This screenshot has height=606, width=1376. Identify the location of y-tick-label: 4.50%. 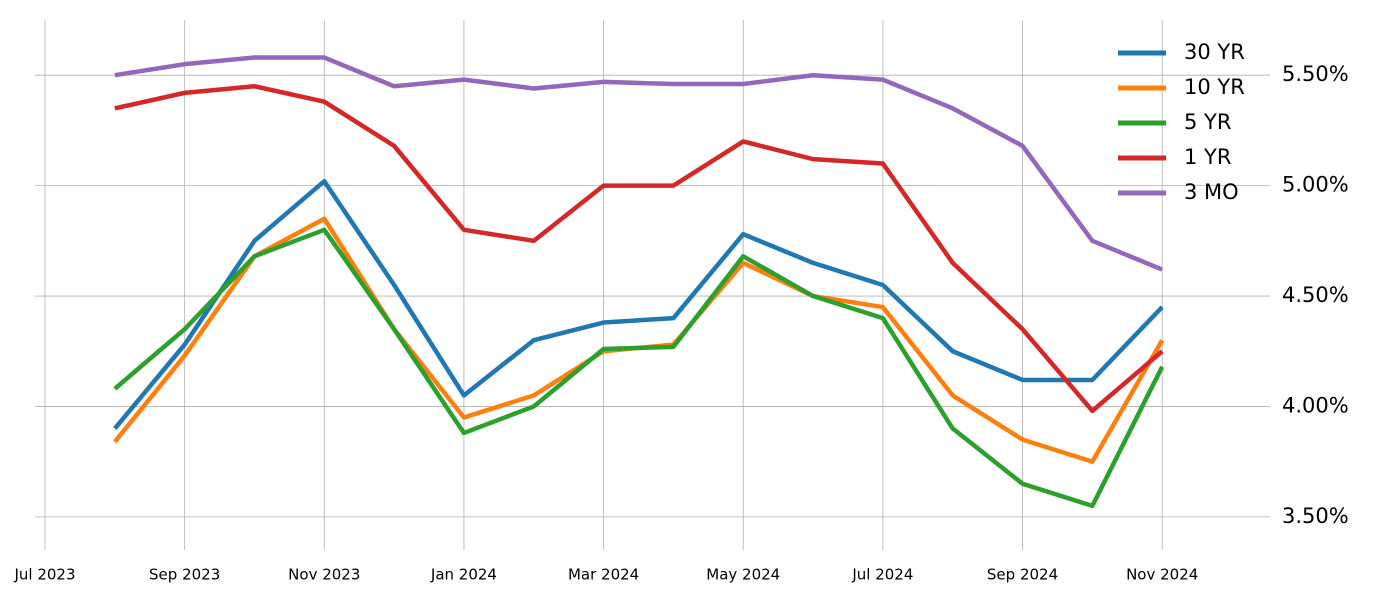
(1315, 295).